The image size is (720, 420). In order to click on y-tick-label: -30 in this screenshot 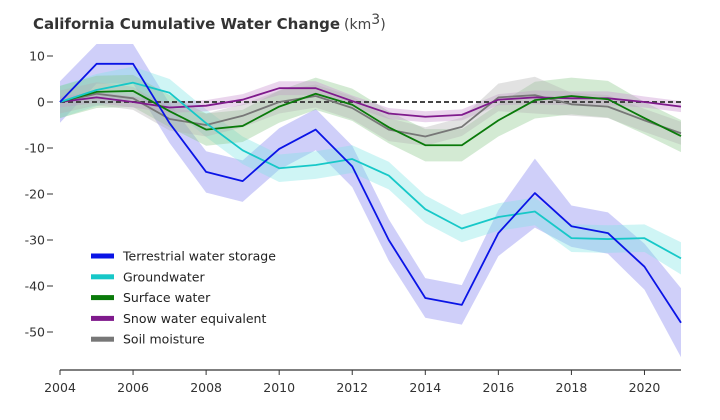, I will do `click(35, 240)`.